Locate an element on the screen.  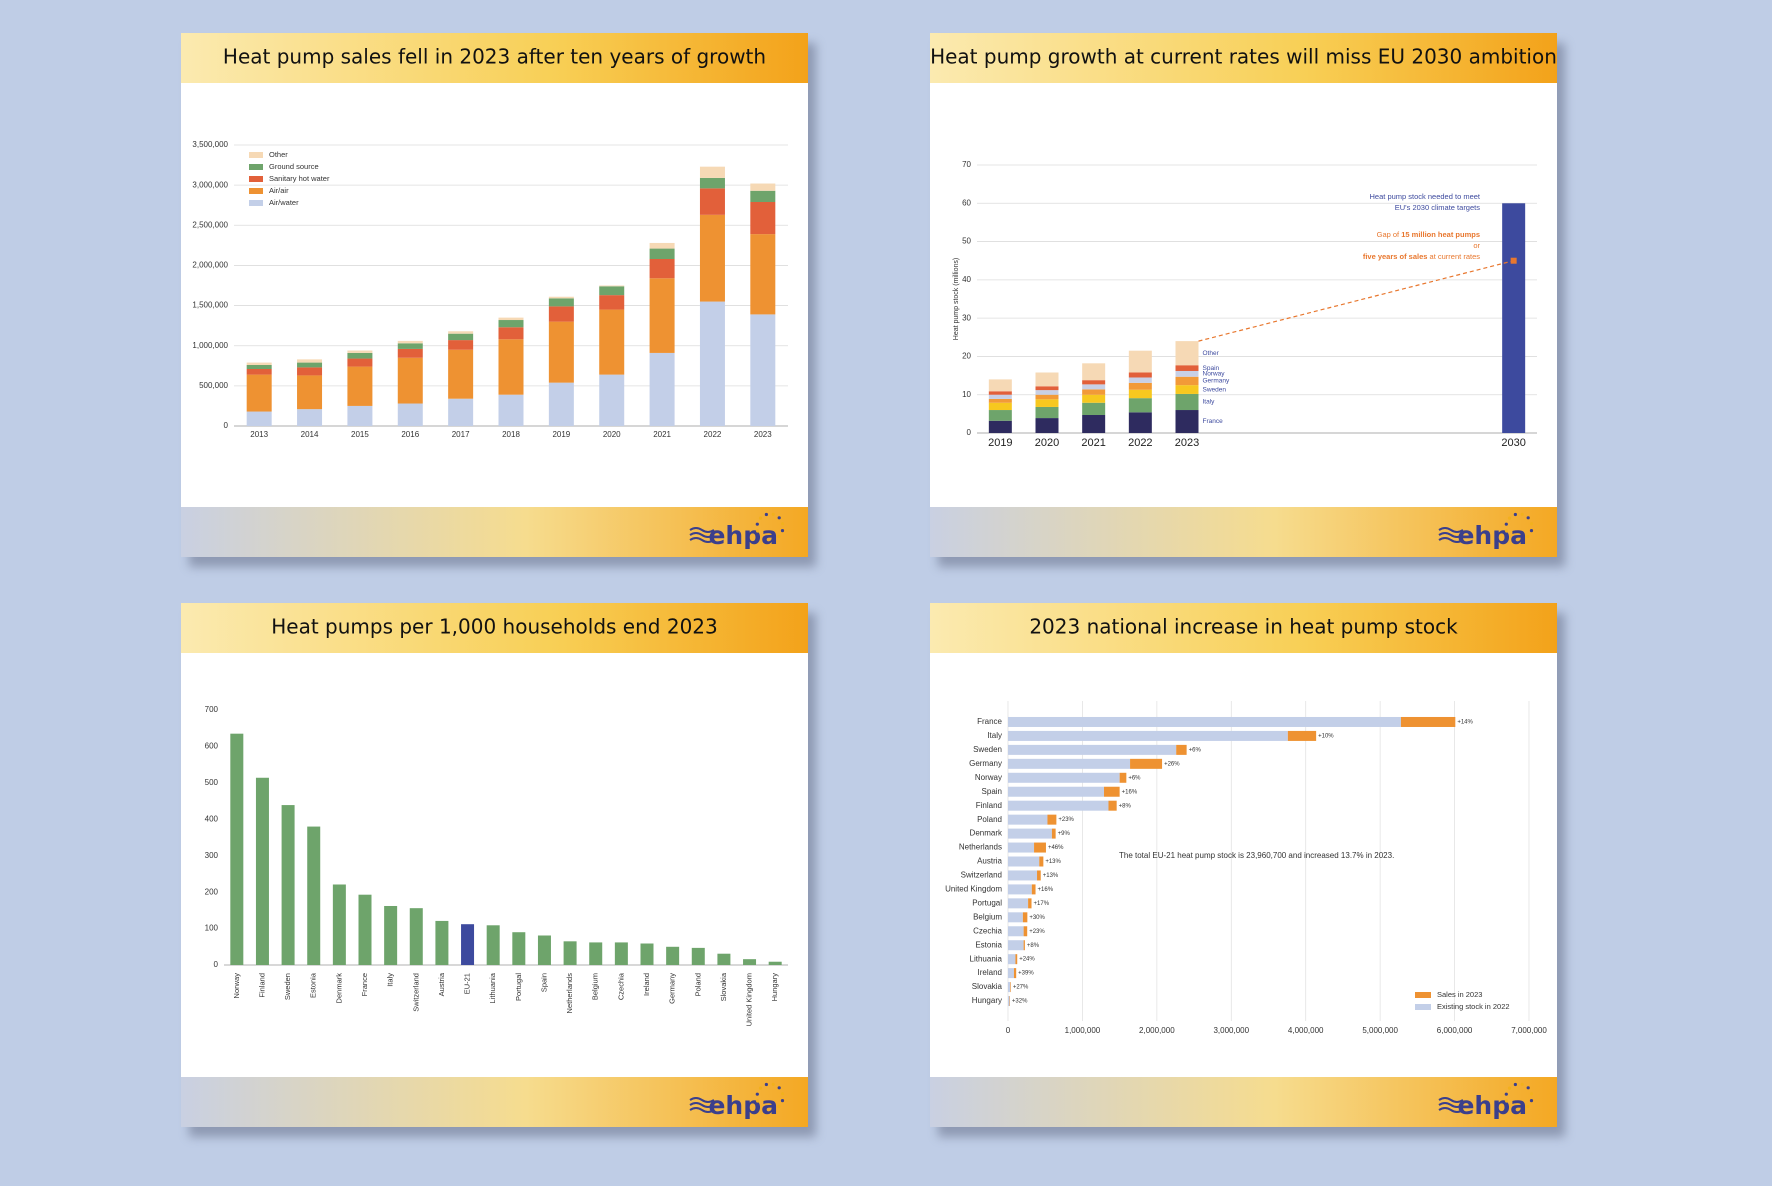
increase-label: +27% is located at coordinates (1021, 988).